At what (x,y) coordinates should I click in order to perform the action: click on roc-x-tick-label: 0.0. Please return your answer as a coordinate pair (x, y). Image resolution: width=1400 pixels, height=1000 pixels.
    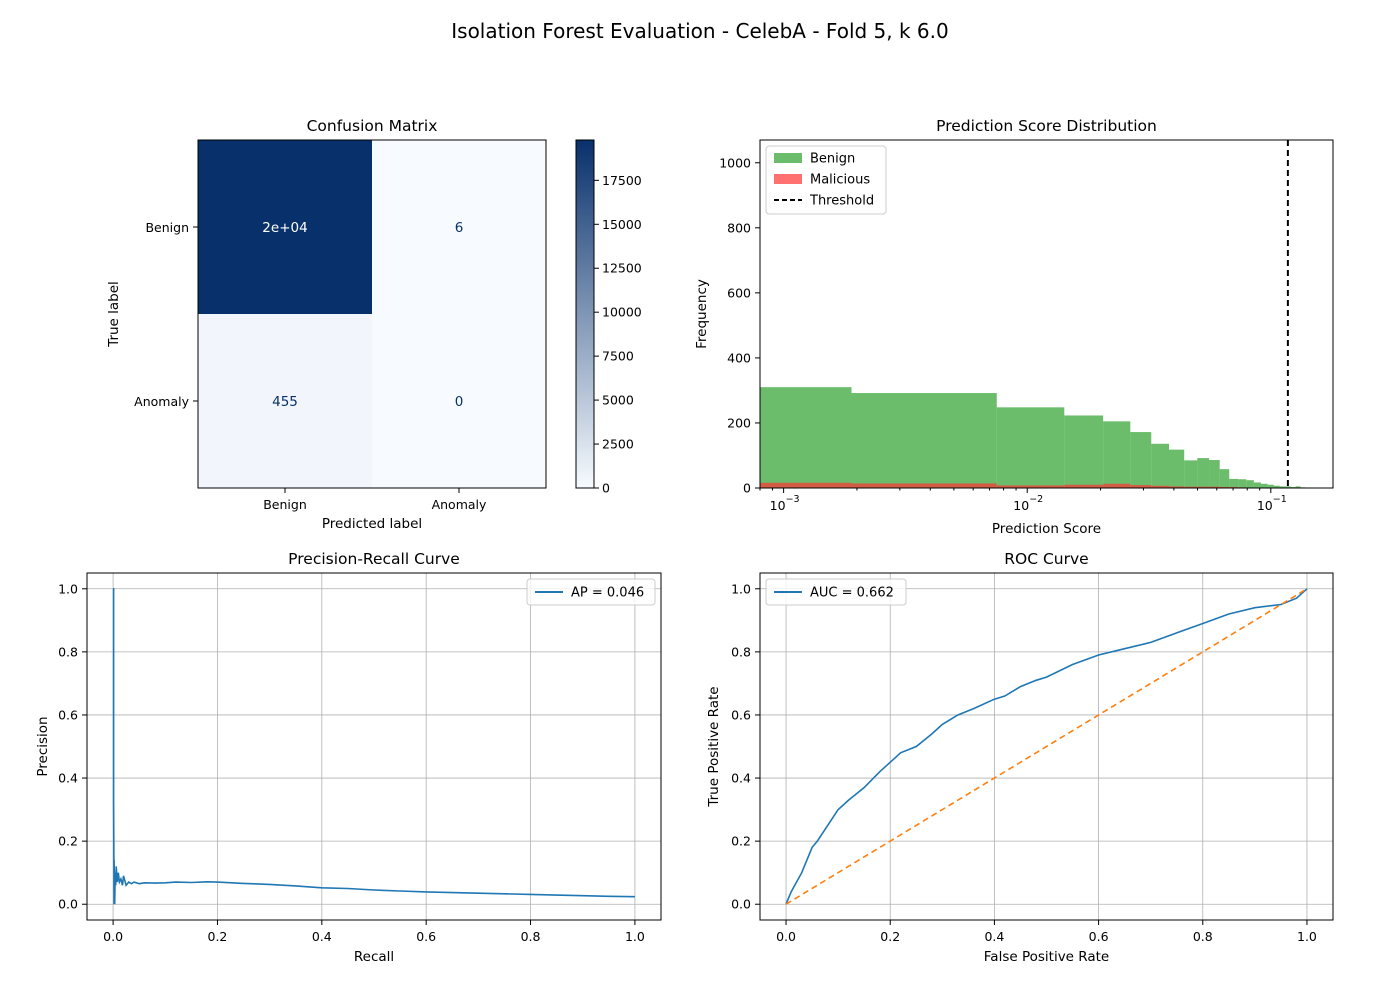
    Looking at the image, I should click on (786, 936).